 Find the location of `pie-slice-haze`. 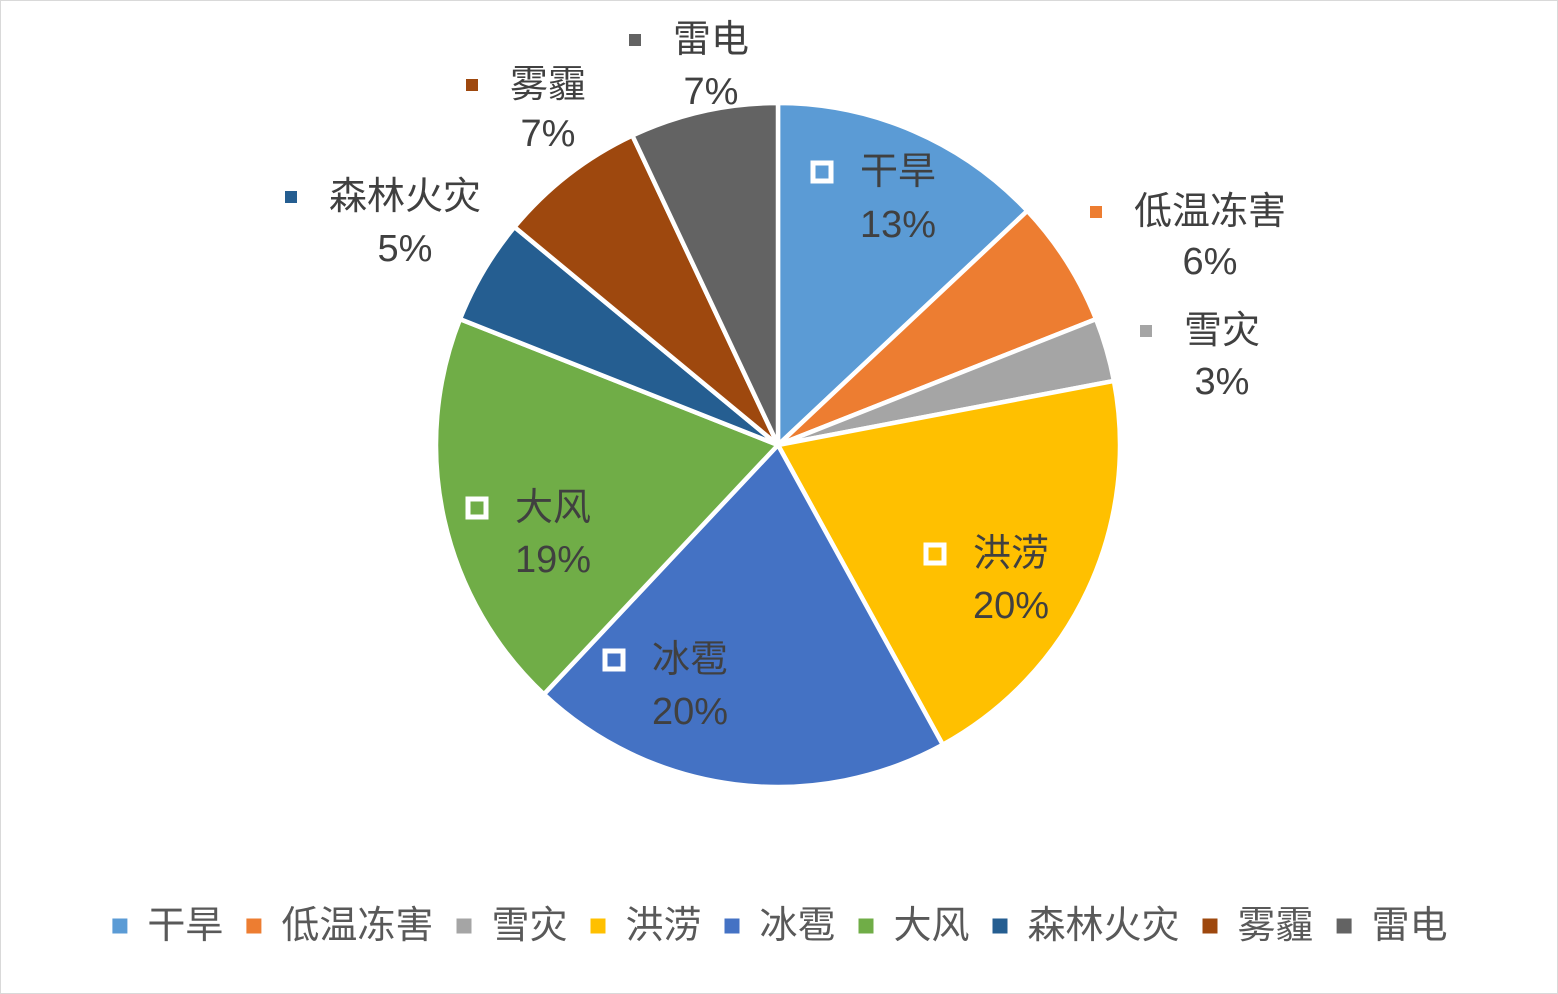

pie-slice-haze is located at coordinates (646, 290).